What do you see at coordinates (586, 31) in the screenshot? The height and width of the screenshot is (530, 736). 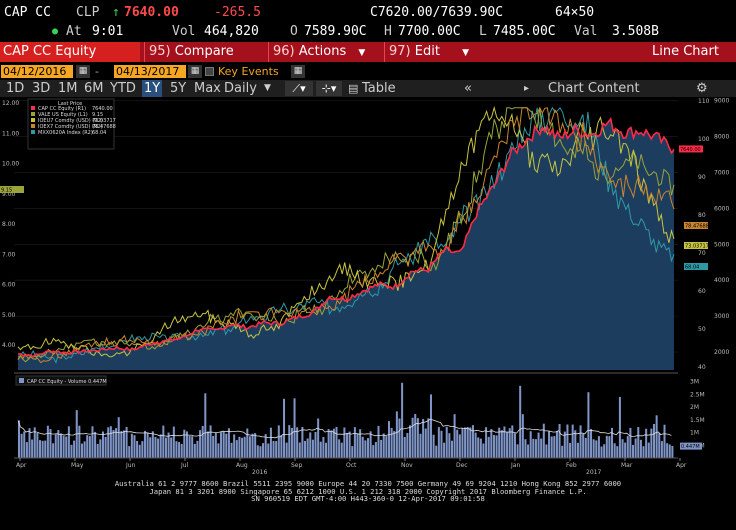 I see `value-label: Val` at bounding box center [586, 31].